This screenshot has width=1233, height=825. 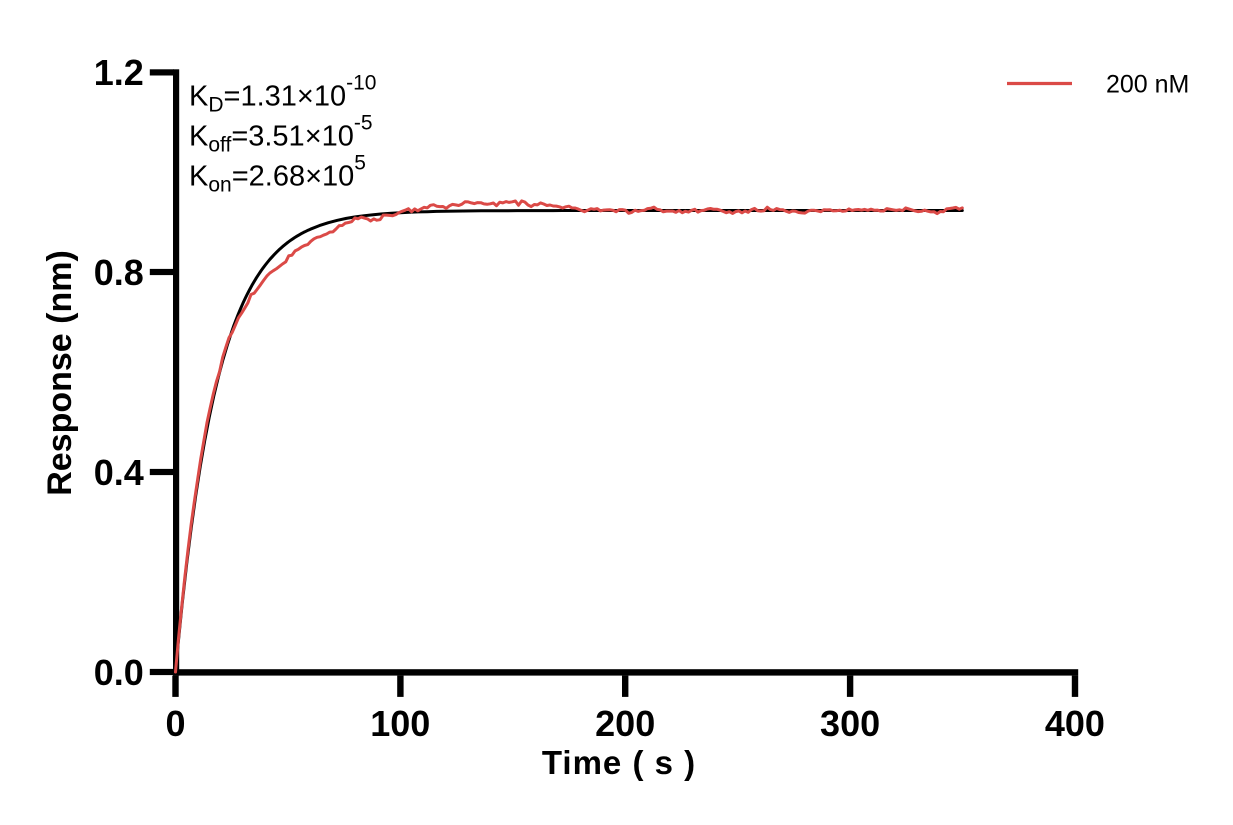 What do you see at coordinates (1147, 85) in the screenshot?
I see `svg-text: 200 nM` at bounding box center [1147, 85].